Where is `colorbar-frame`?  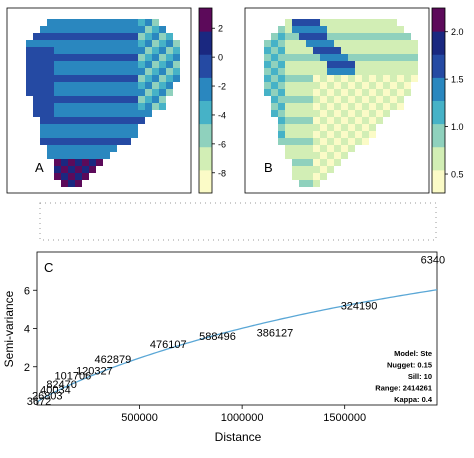
colorbar-frame is located at coordinates (438, 100).